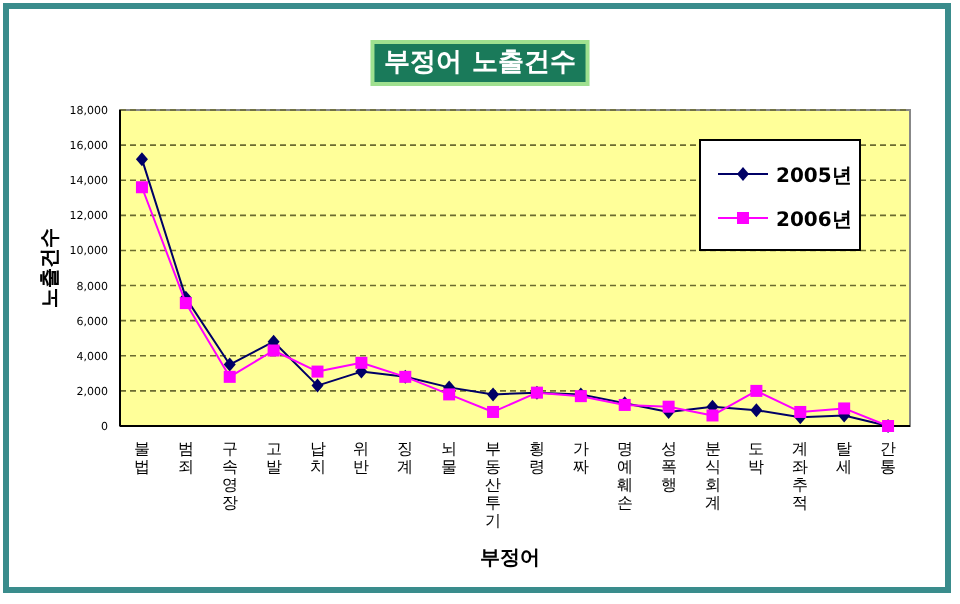 This screenshot has width=960, height=604. I want to click on x-tick-label: 납치, so click(317, 458).